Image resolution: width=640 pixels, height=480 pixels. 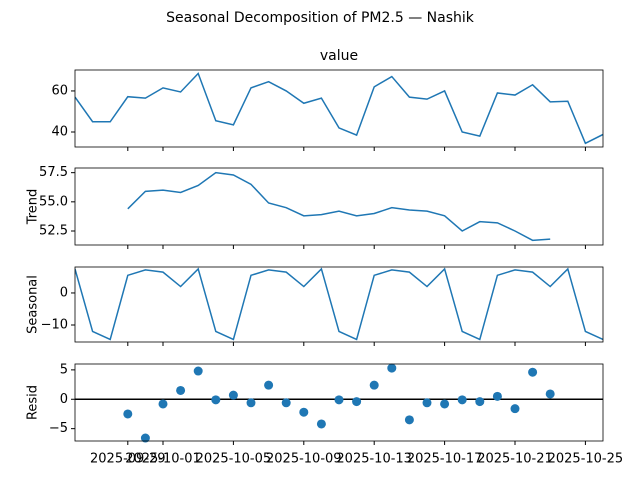 What do you see at coordinates (320, 18) in the screenshot?
I see `figure-title: Seasonal Decomposition of PM2.5 — Nashik` at bounding box center [320, 18].